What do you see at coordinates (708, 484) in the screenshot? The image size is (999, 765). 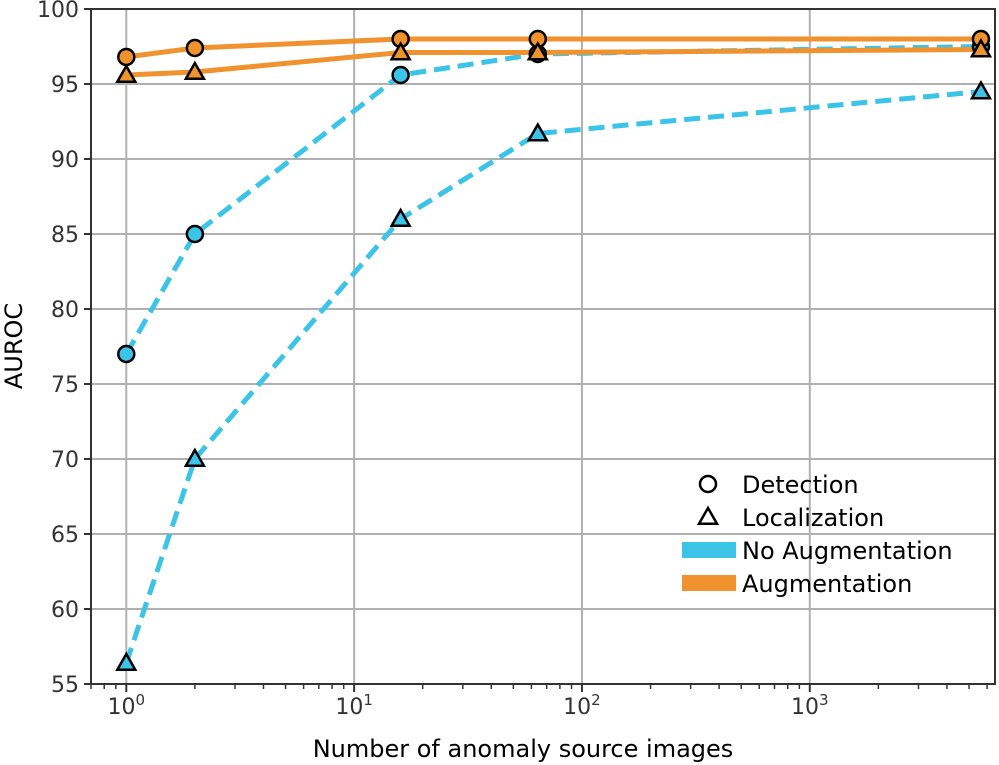 I see `legend-marker-circle` at bounding box center [708, 484].